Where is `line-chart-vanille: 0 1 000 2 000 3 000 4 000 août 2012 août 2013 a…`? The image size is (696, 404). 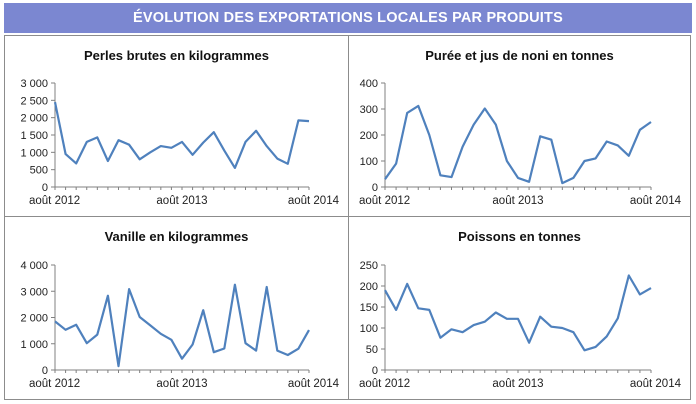
line-chart-vanille: 0 1 000 2 000 3 000 4 000 août 2012 août 2013 a… is located at coordinates (180, 325).